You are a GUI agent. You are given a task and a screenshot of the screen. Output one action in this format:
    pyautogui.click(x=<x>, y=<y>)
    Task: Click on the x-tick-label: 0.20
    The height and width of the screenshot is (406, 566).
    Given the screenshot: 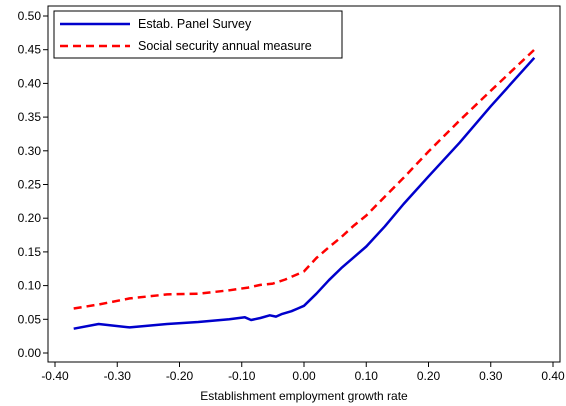 What is the action you would take?
    pyautogui.click(x=429, y=376)
    